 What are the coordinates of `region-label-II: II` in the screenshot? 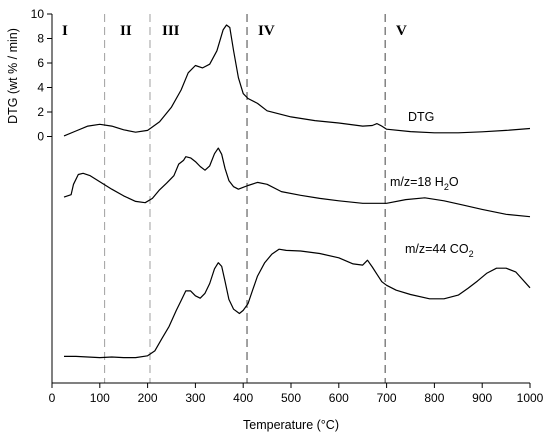 It's located at (126, 31).